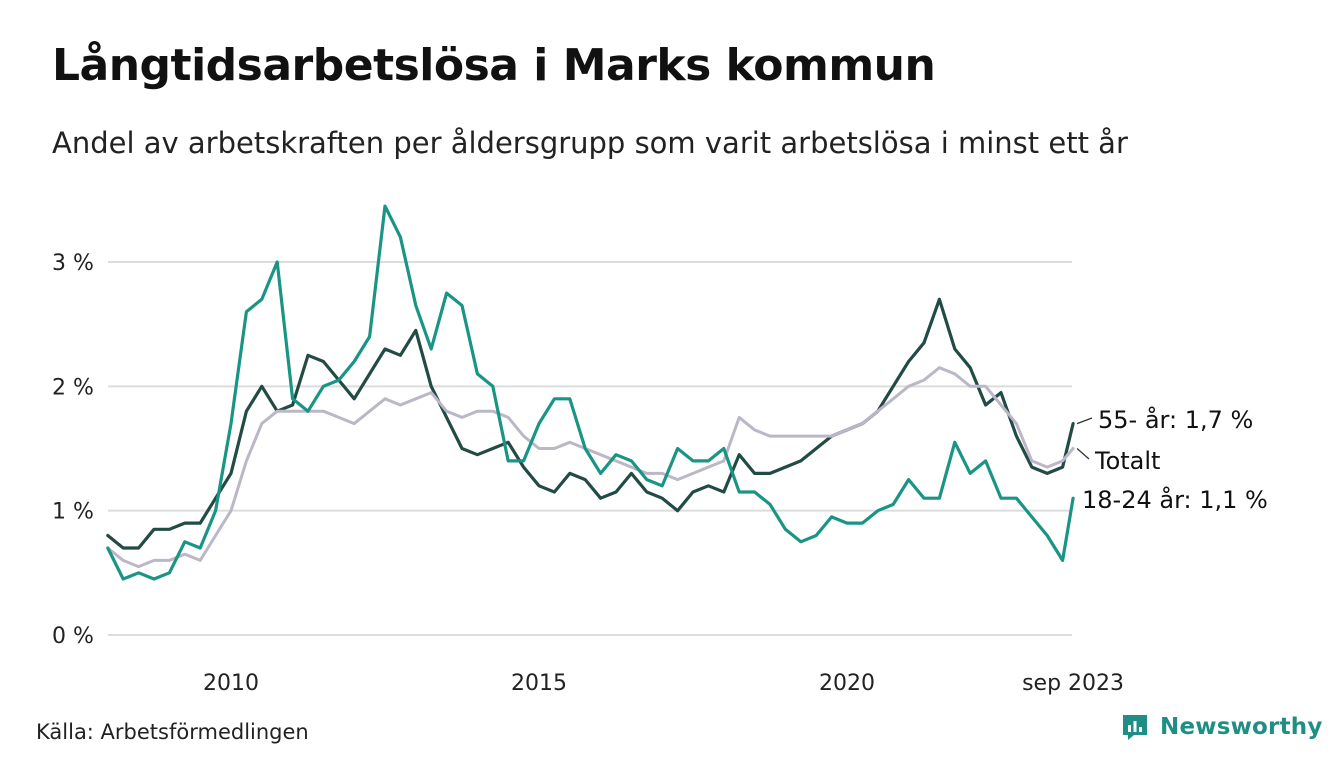 This screenshot has height=780, width=1340. I want to click on x-tick-label: 2015, so click(539, 683).